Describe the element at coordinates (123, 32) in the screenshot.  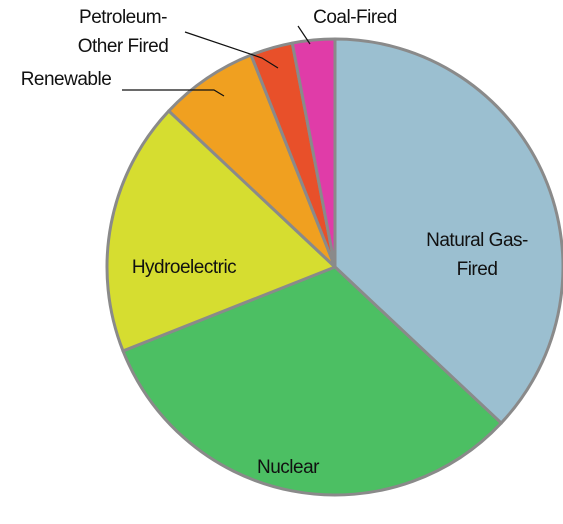
I see `slice-label: Petroleum-Other Fired` at that location.